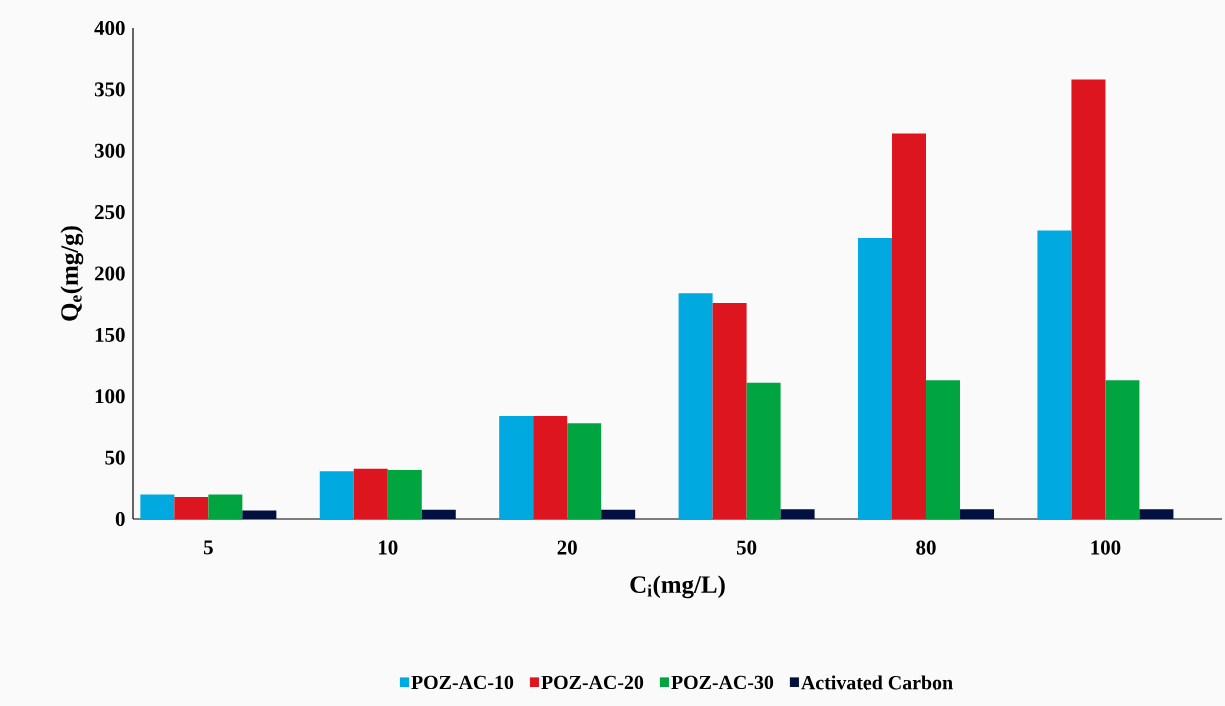 The width and height of the screenshot is (1225, 706). Describe the element at coordinates (592, 682) in the screenshot. I see `legend-label: POZ-AC-20` at that location.